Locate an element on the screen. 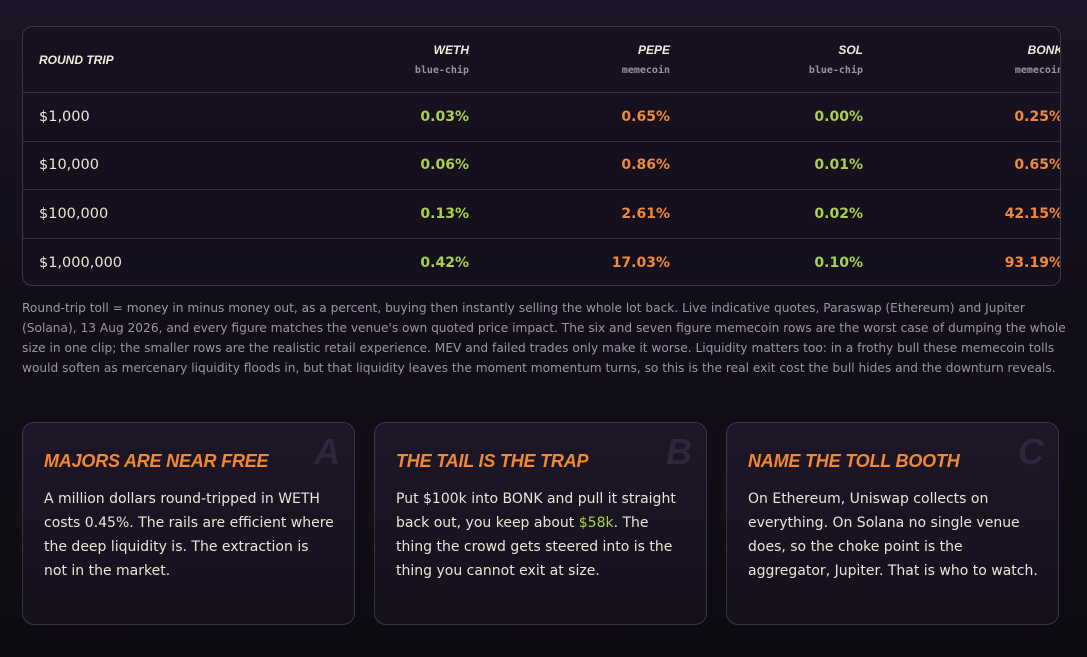 This screenshot has width=1087, height=657. toll-value: 0.42% is located at coordinates (444, 262).